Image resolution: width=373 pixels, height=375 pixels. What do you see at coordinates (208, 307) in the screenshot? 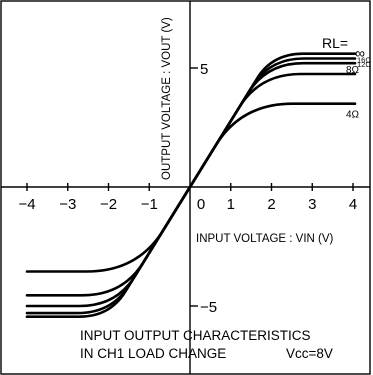
I see `y-tick-label: −5` at bounding box center [208, 307].